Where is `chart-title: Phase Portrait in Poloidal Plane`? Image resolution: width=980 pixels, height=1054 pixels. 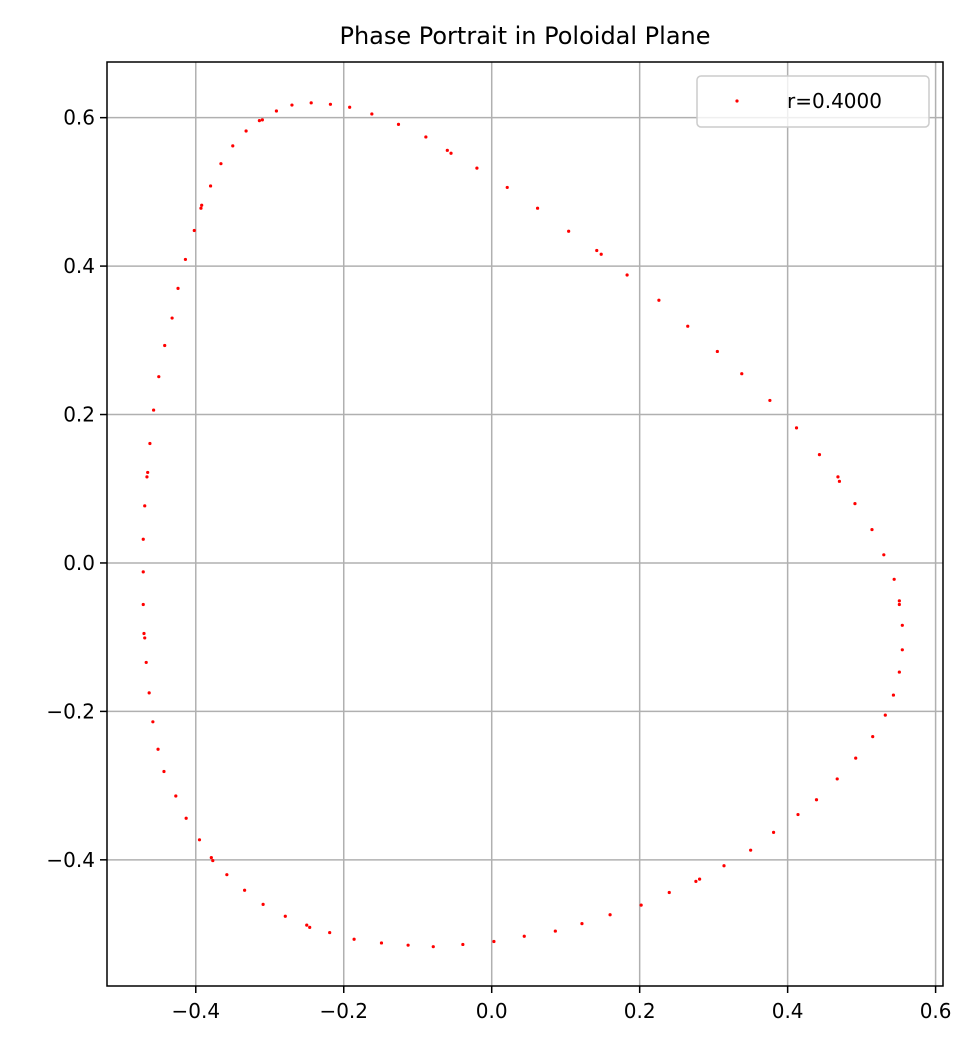 chart-title: Phase Portrait in Poloidal Plane is located at coordinates (524, 36).